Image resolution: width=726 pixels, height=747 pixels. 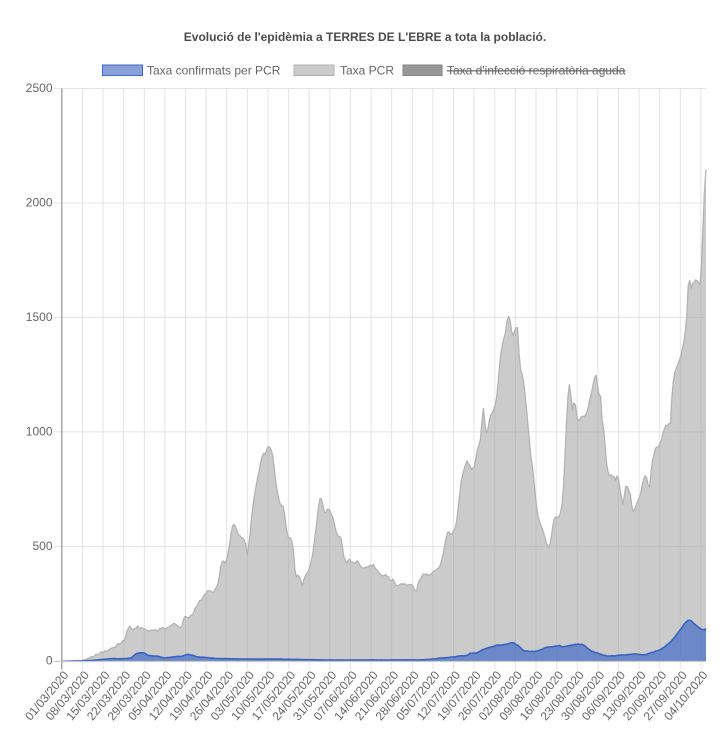 What do you see at coordinates (214, 71) in the screenshot?
I see `svg-text: Taxa confirmats per PCR` at bounding box center [214, 71].